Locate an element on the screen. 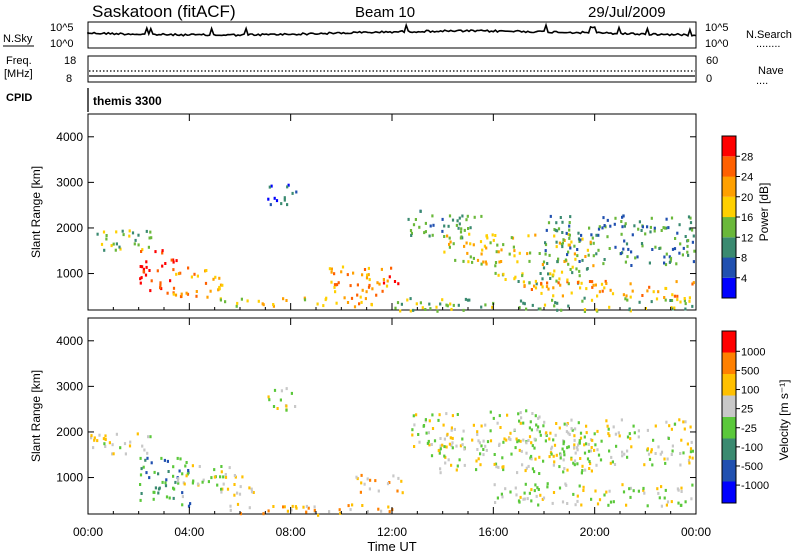 This screenshot has width=800, height=554. colorbar-tick-label: -1000 is located at coordinates (755, 486).